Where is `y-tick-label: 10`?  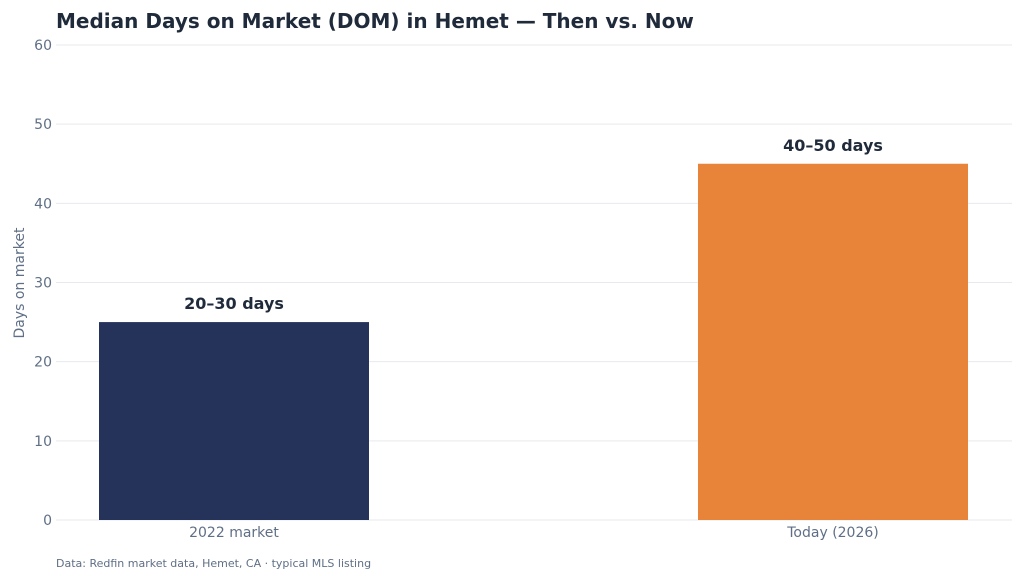
y-tick-label: 10 is located at coordinates (43, 442).